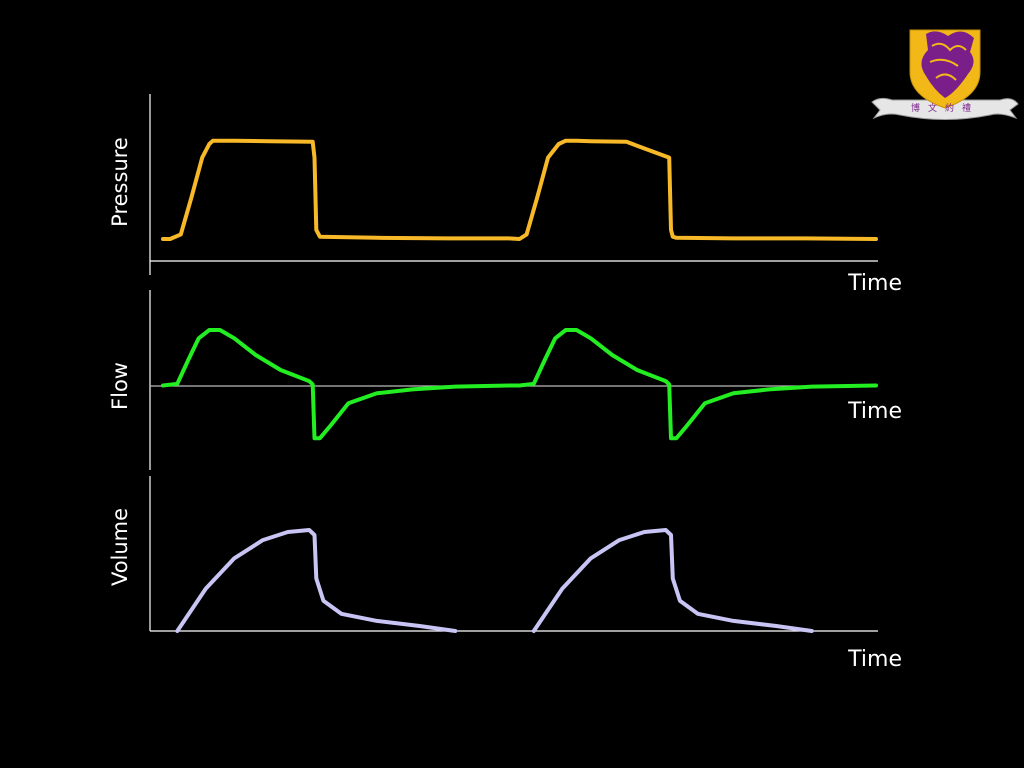 The width and height of the screenshot is (1024, 768). What do you see at coordinates (519, 384) in the screenshot?
I see `flow-wave-line` at bounding box center [519, 384].